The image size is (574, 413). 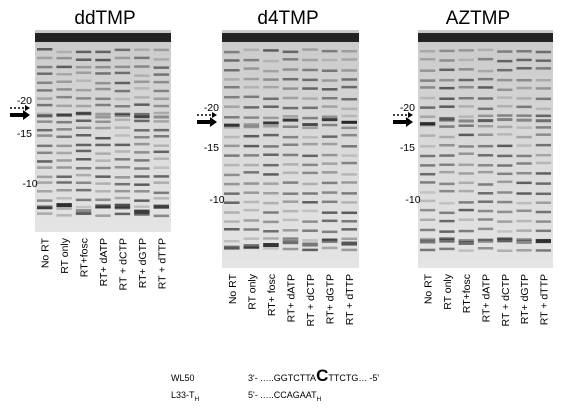 I want to click on lane-label: RT only, so click(x=65, y=255).